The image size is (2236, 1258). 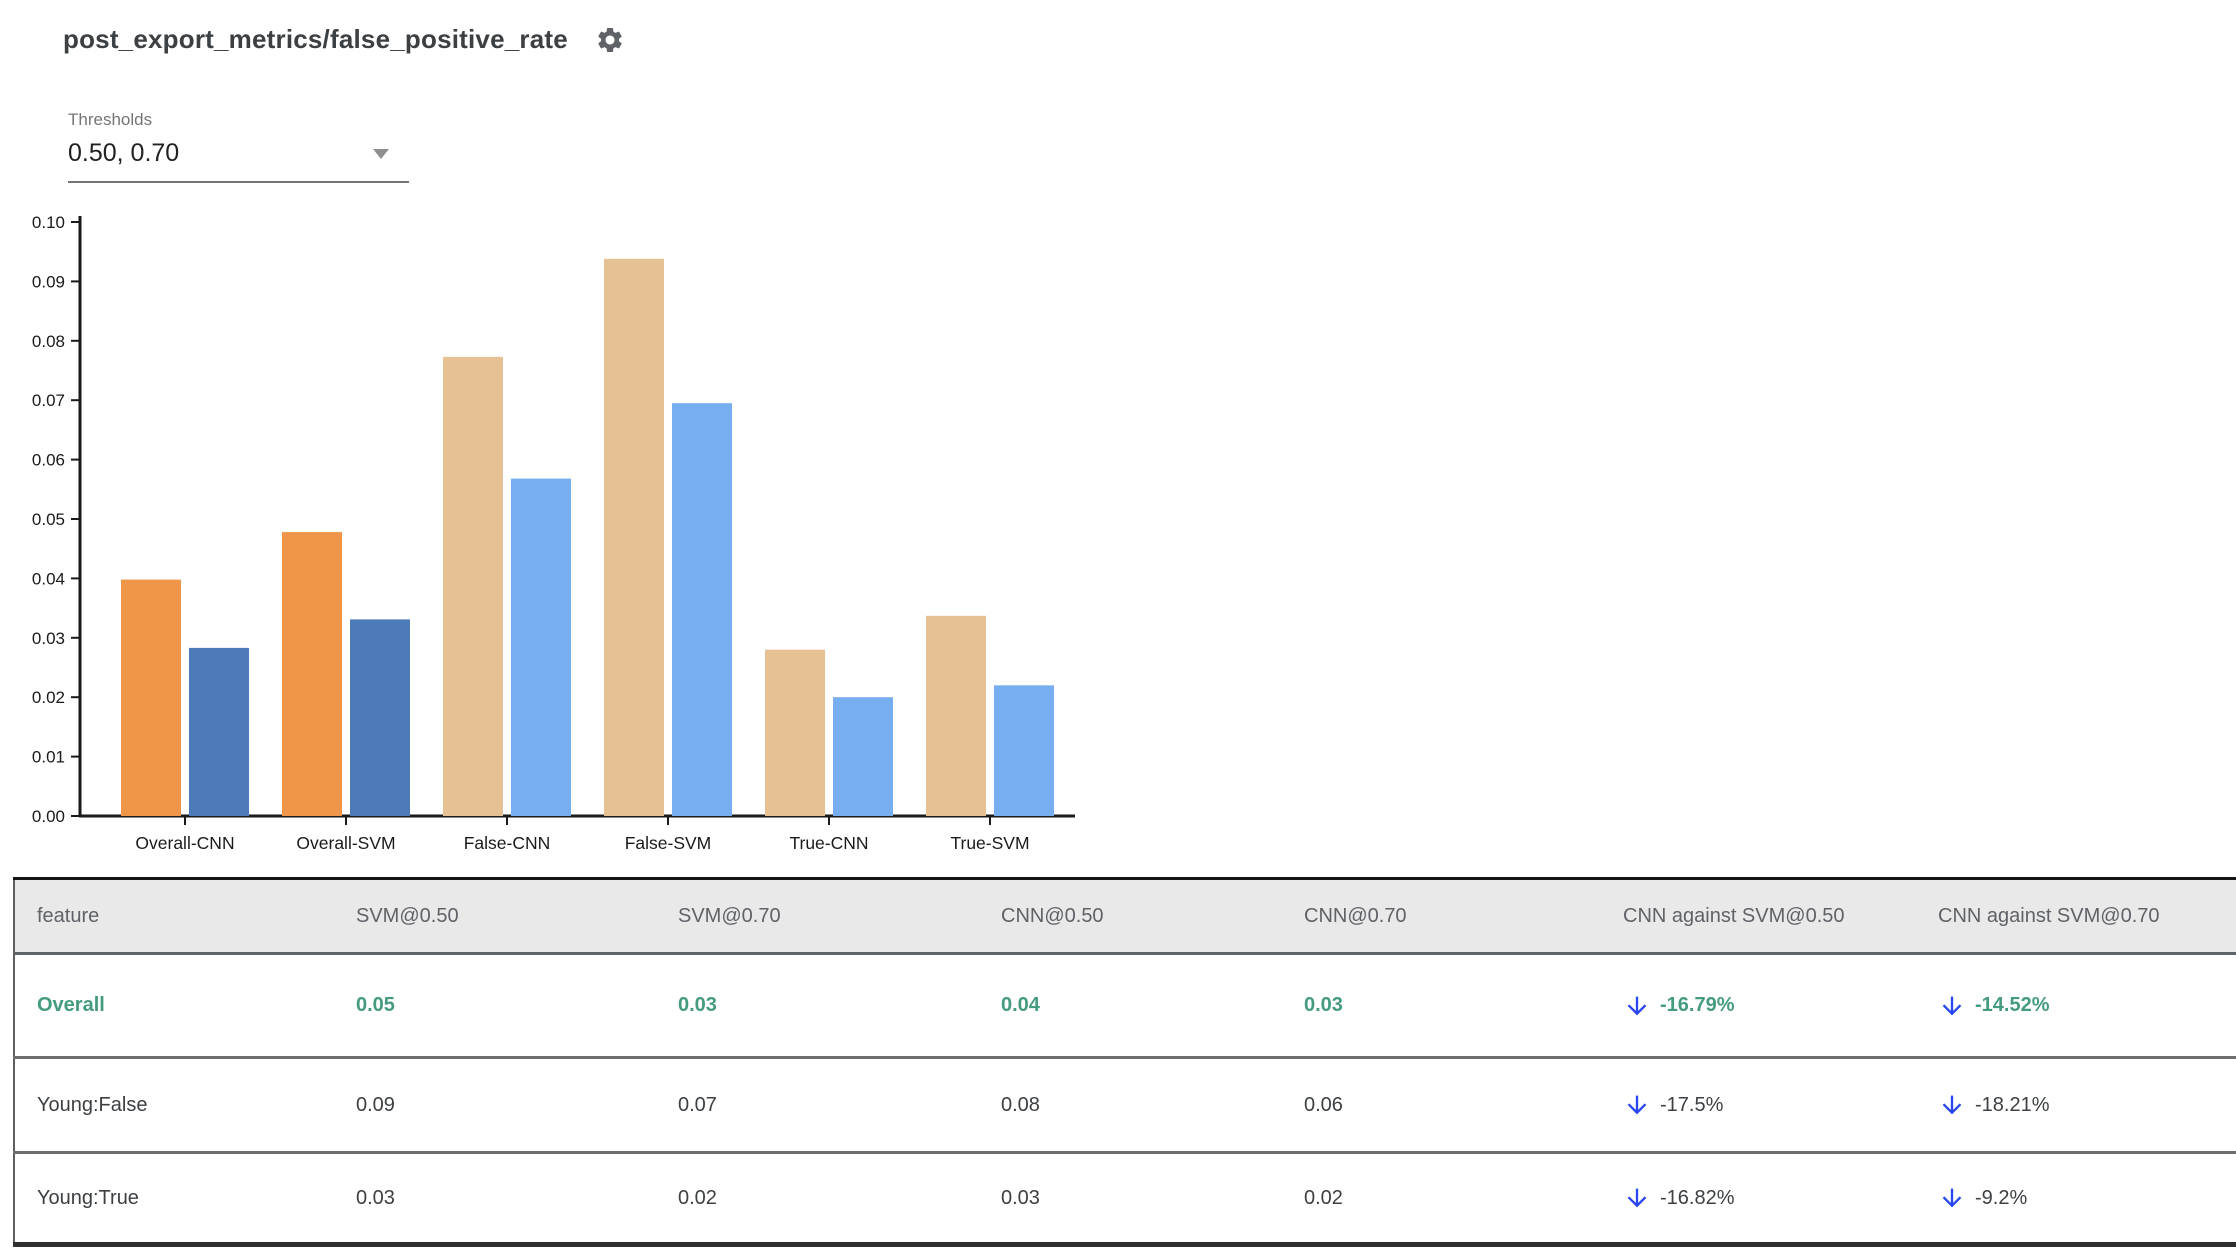 What do you see at coordinates (48, 341) in the screenshot?
I see `y-tick-label: 0.08` at bounding box center [48, 341].